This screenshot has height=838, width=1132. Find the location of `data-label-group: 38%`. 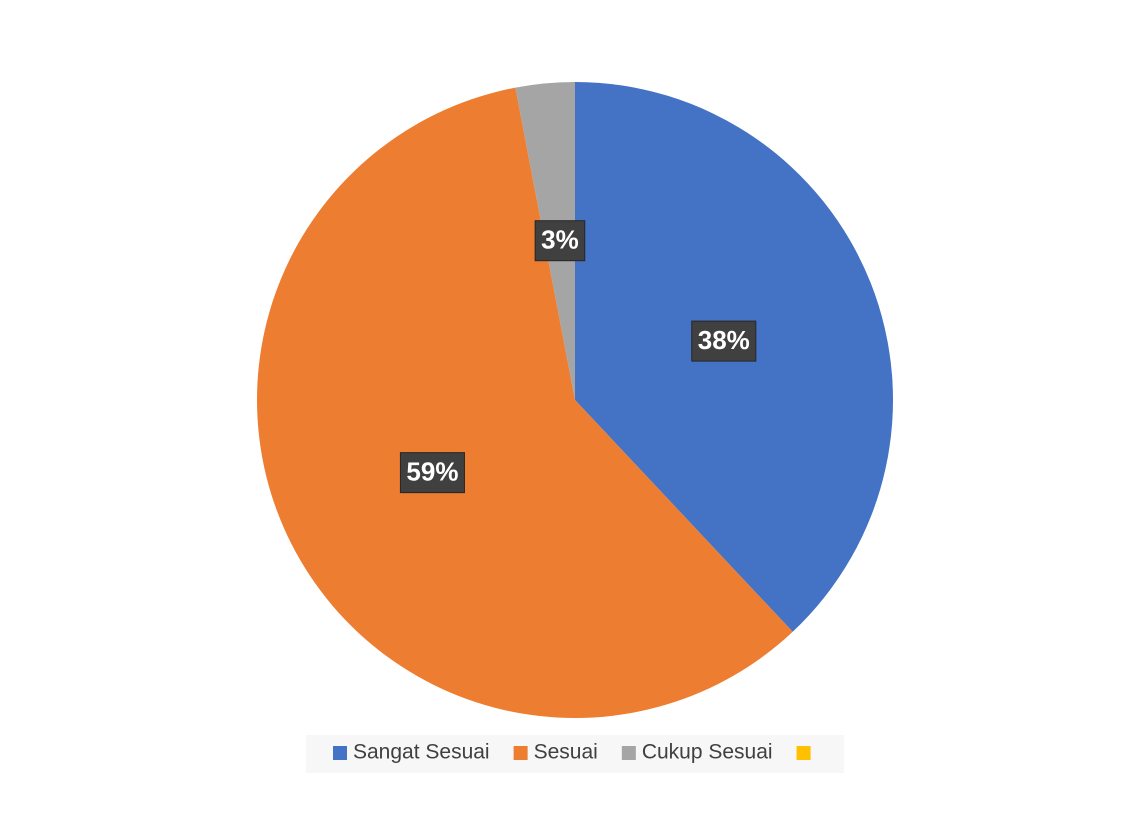

data-label-group: 38% is located at coordinates (724, 341).